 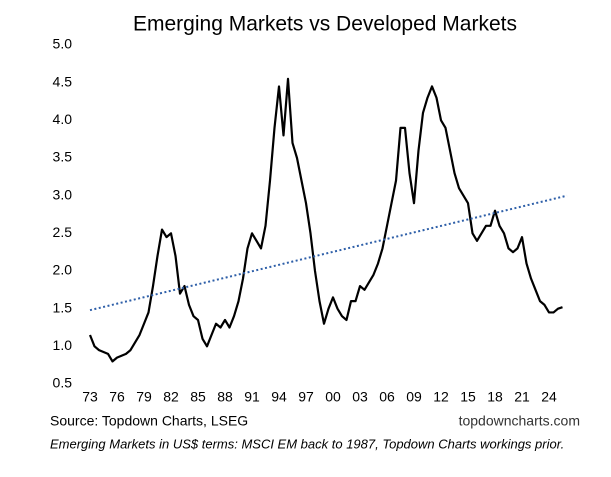 What do you see at coordinates (325, 24) in the screenshot?
I see `chart-title: Emerging Markets vs Developed Markets` at bounding box center [325, 24].